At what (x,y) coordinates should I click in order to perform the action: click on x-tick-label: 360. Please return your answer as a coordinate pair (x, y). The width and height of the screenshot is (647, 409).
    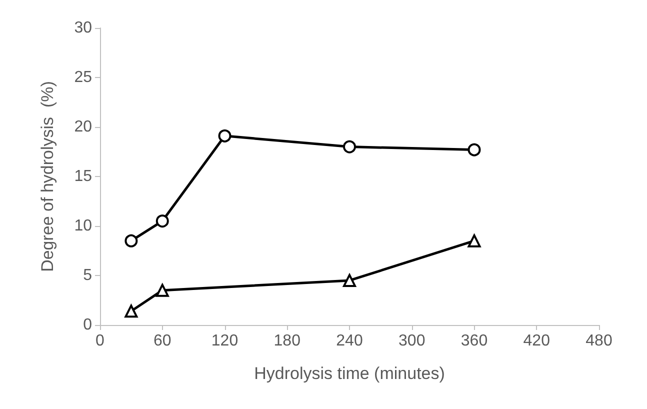
    Looking at the image, I should click on (474, 341).